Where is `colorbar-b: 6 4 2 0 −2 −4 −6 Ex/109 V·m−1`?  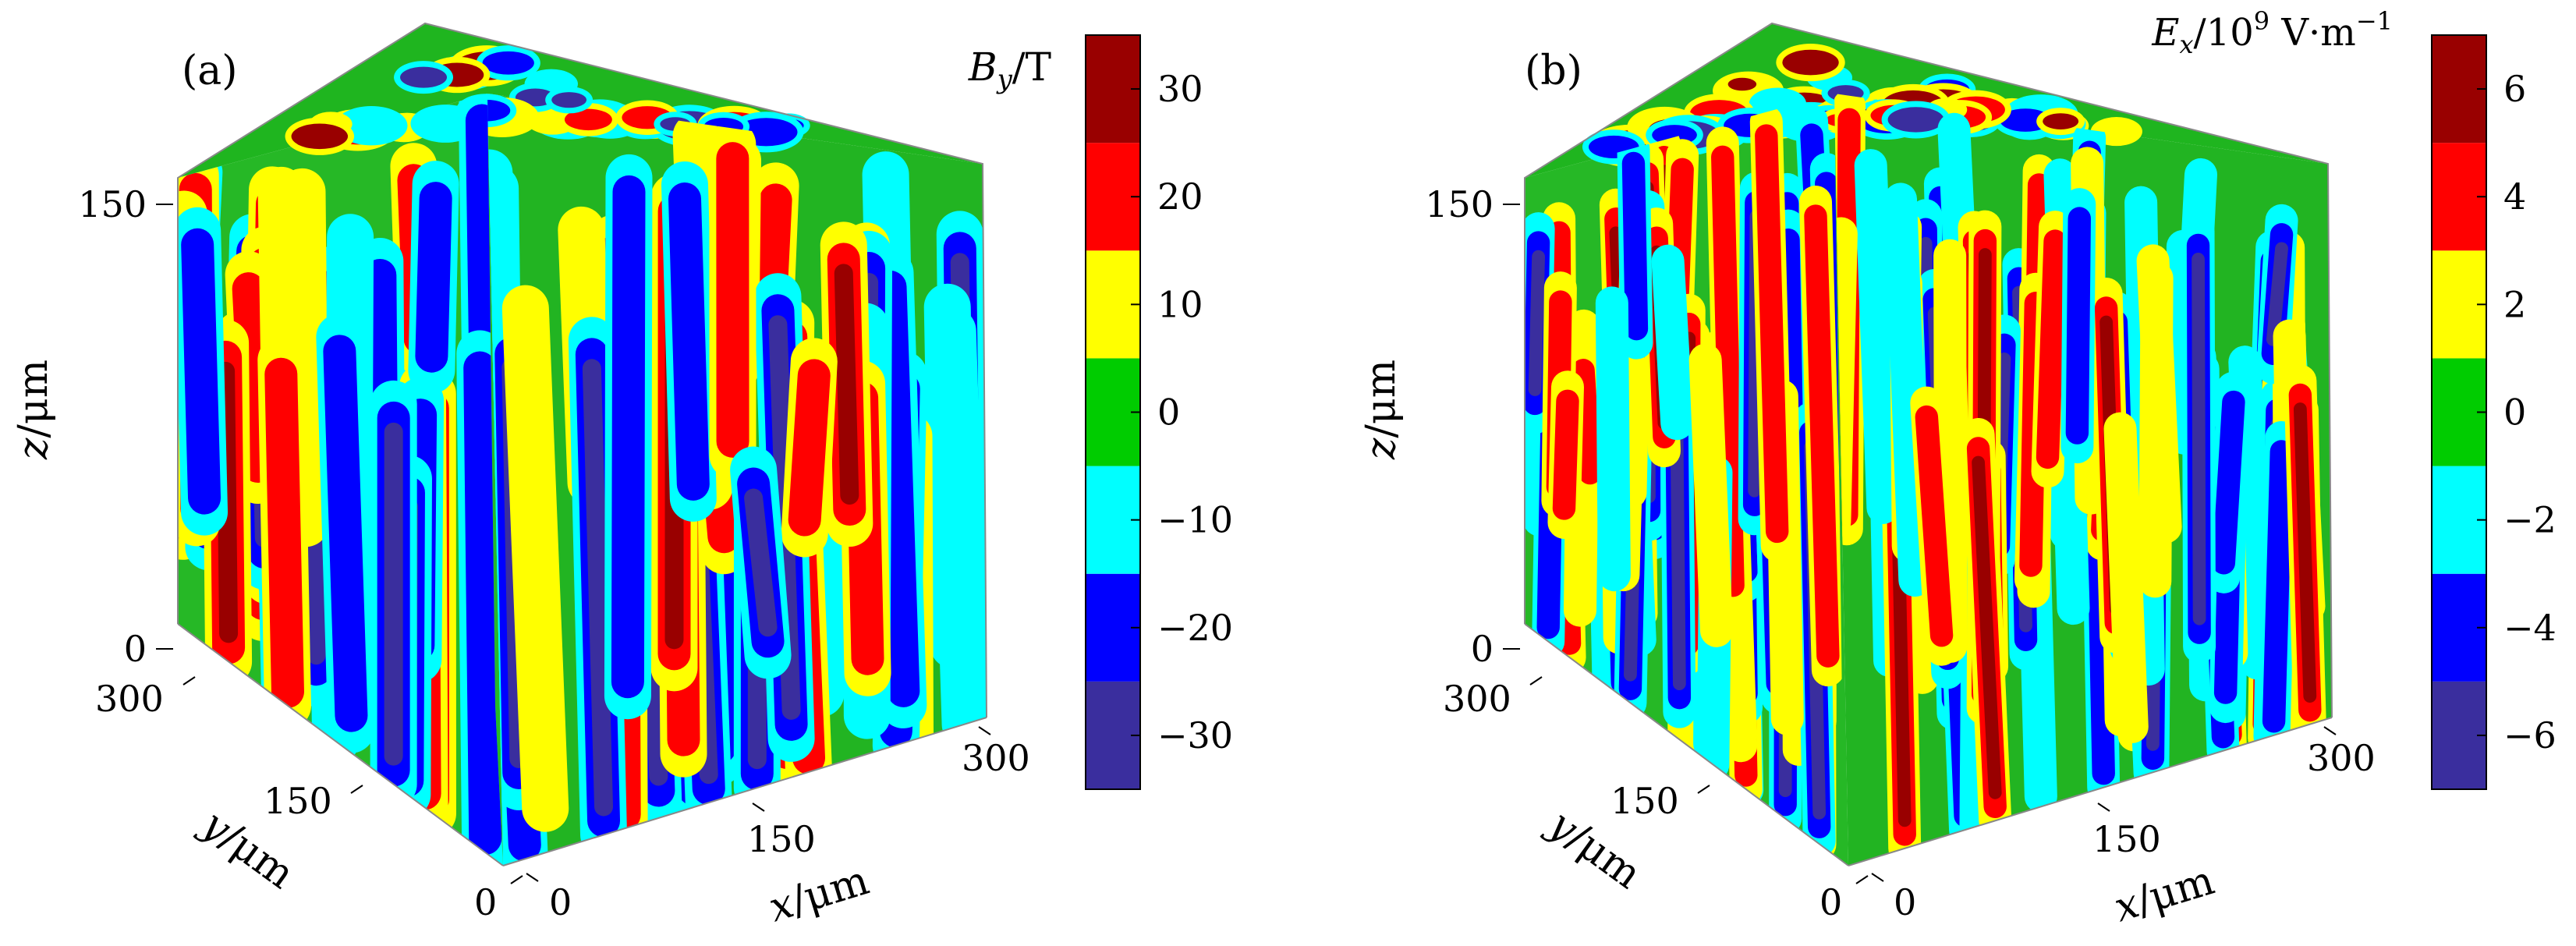
colorbar-b: 6 4 2 0 −2 −4 −6 Ex/109 V·m−1 is located at coordinates (2354, 398).